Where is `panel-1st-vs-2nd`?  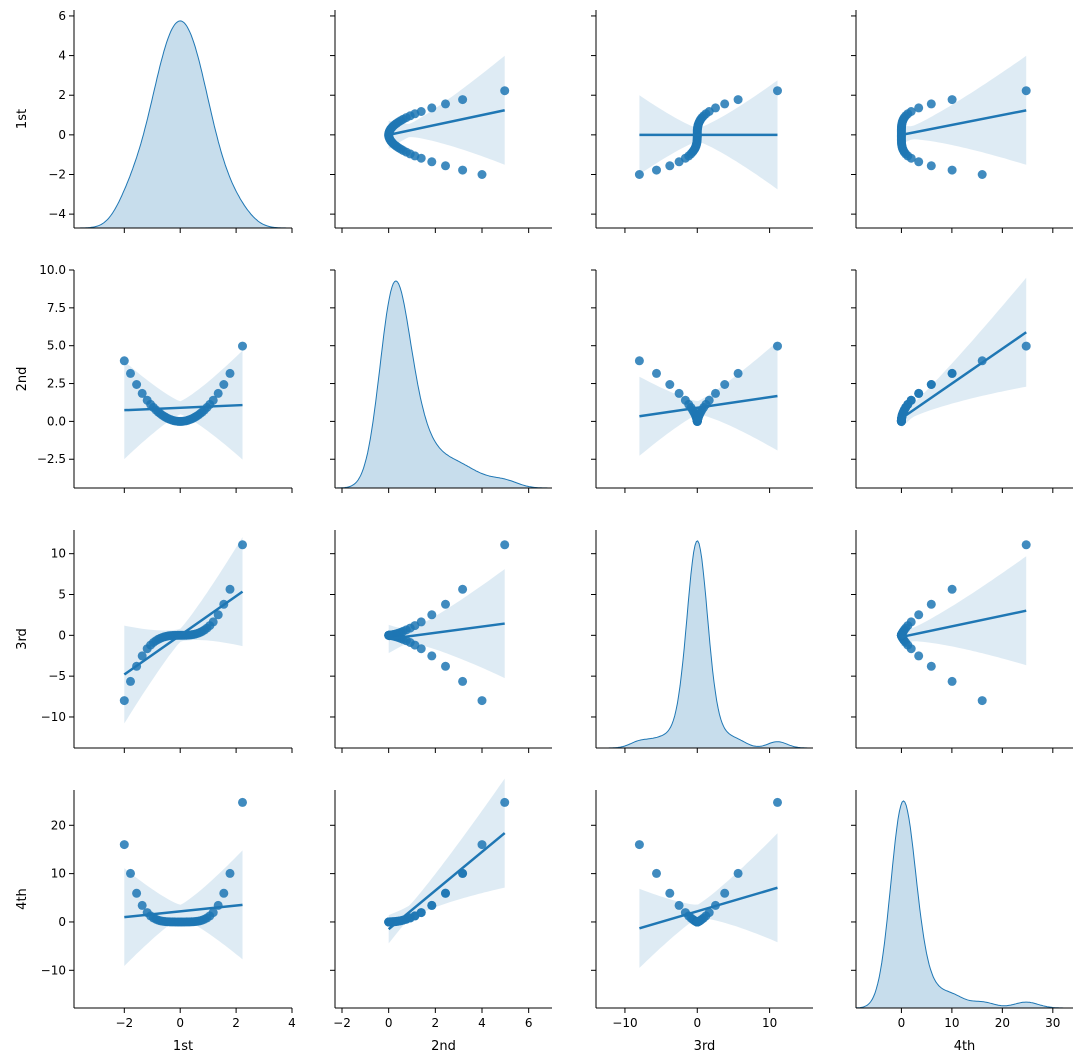 panel-1st-vs-2nd is located at coordinates (441, 121).